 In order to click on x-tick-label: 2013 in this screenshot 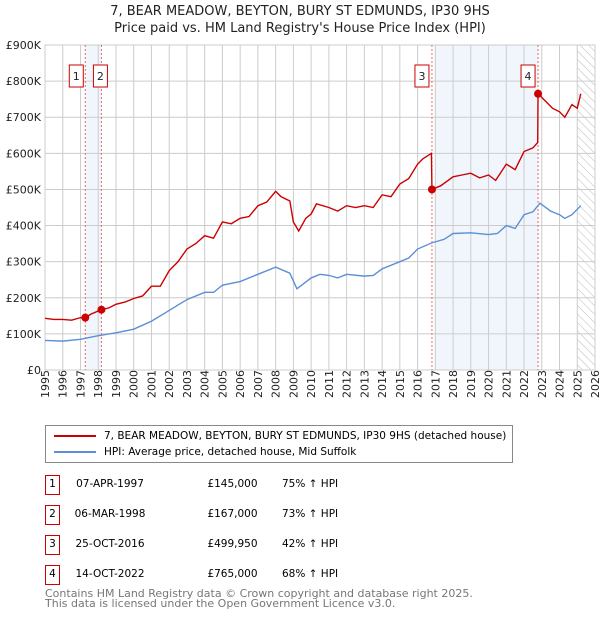, I will do `click(364, 384)`.